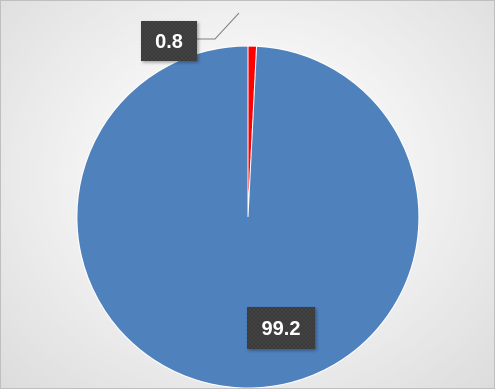 This screenshot has height=389, width=495. I want to click on data-label-99-2: 99.2, so click(281, 328).